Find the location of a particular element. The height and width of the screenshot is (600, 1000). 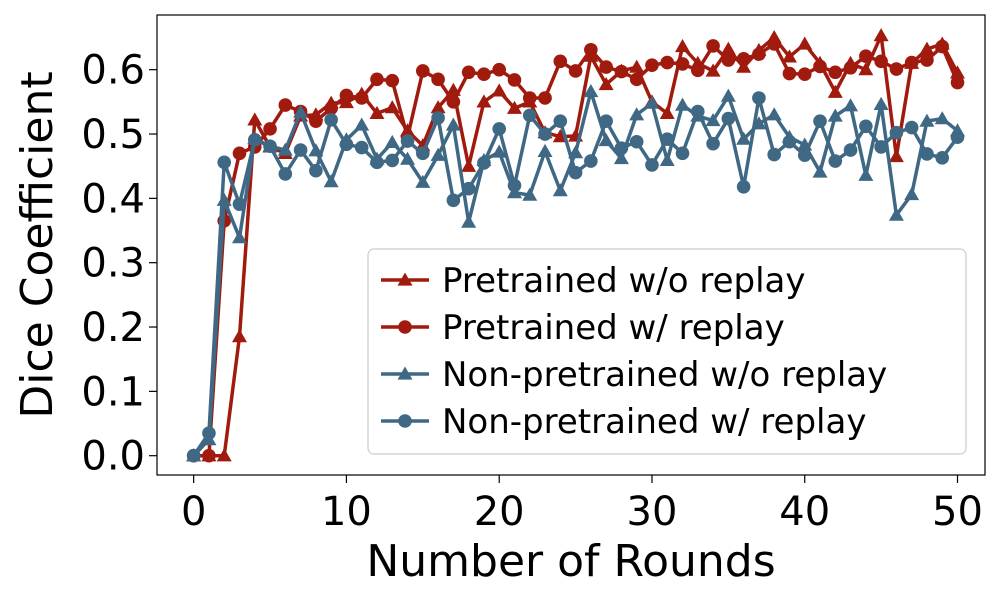

y-tick-label: 0.5 is located at coordinates (113, 135).